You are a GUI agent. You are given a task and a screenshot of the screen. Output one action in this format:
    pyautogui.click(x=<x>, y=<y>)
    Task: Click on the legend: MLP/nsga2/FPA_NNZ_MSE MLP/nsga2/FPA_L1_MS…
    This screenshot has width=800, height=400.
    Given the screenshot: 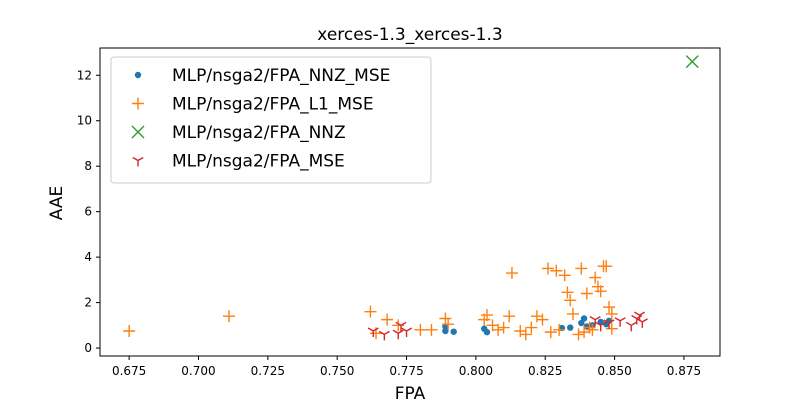 What is the action you would take?
    pyautogui.click(x=271, y=120)
    